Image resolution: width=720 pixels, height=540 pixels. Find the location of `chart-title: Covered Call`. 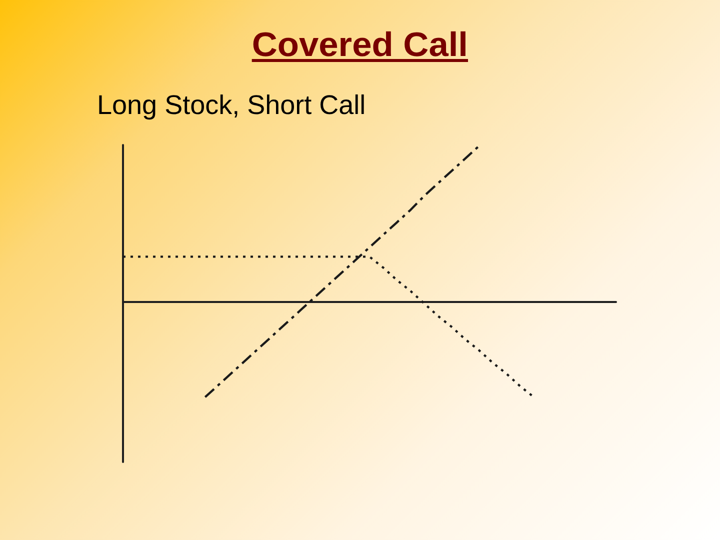

chart-title: Covered Call is located at coordinates (360, 45).